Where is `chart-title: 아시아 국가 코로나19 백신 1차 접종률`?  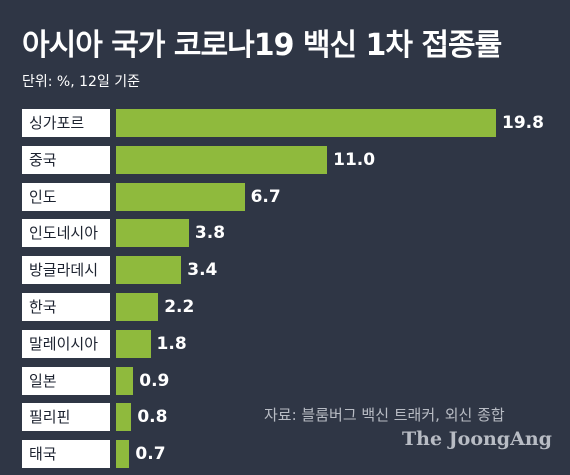
chart-title: 아시아 국가 코로나19 백신 1차 접종률 is located at coordinates (262, 45).